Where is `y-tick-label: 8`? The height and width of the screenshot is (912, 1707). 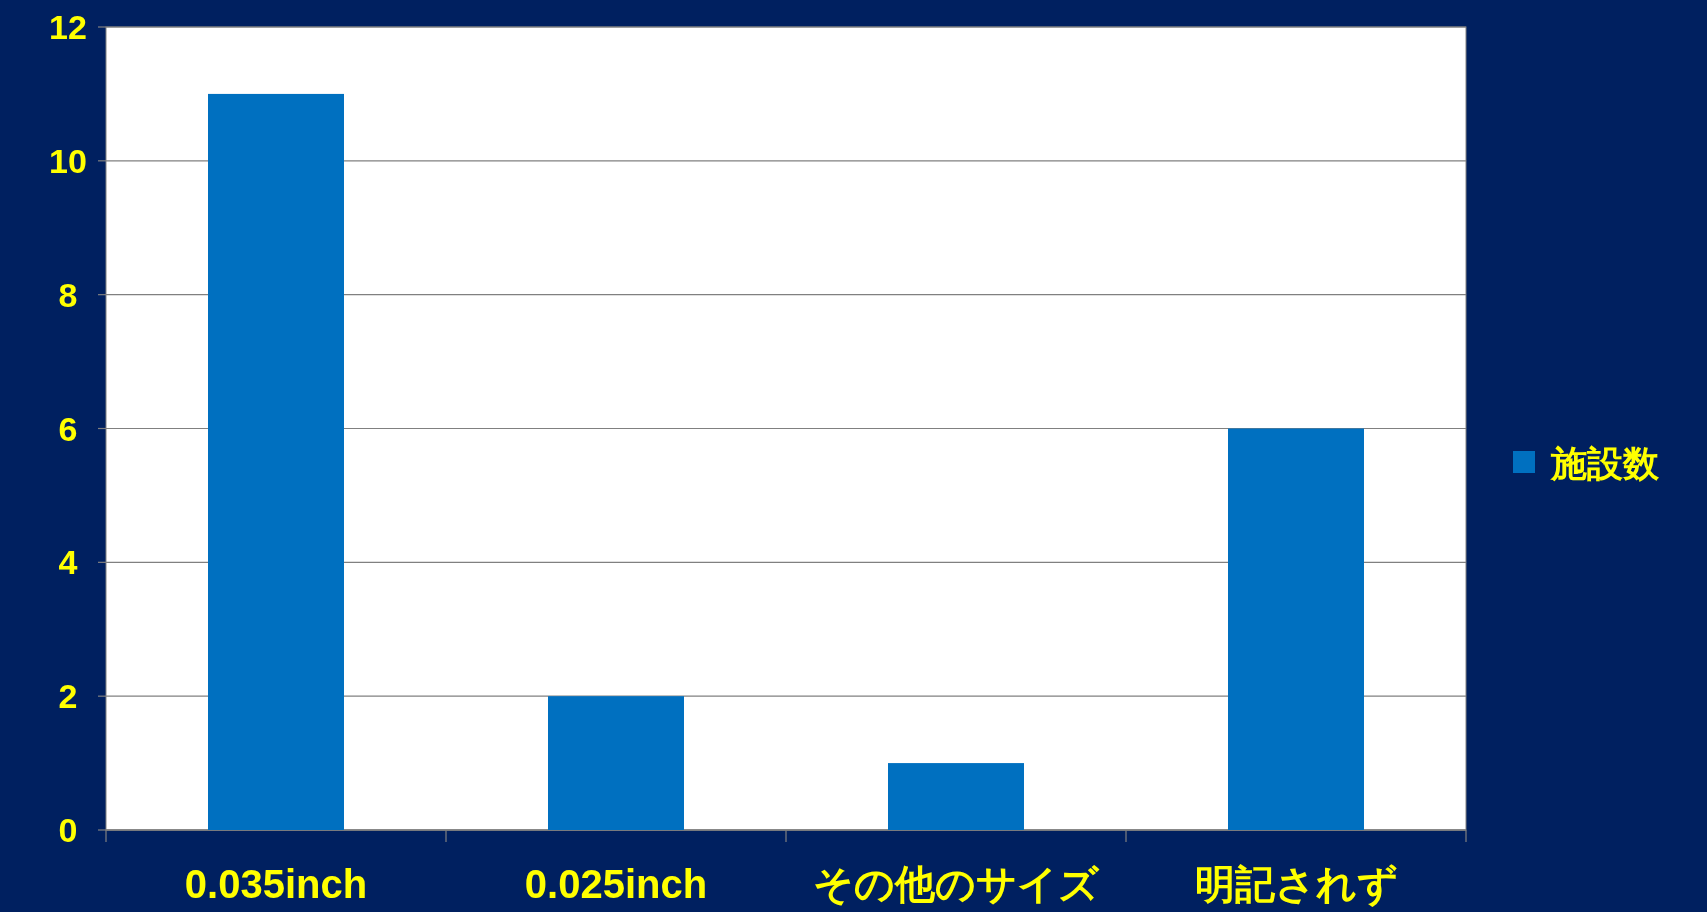 y-tick-label: 8 is located at coordinates (68, 294).